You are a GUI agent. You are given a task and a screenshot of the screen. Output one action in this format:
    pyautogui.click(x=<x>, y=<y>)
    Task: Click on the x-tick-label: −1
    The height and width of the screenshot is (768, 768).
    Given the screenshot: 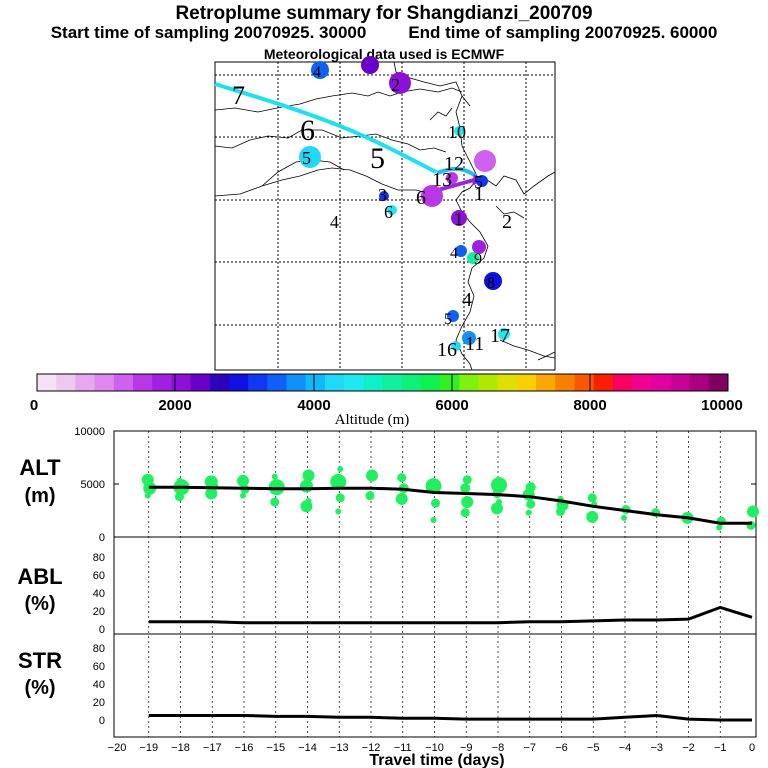 What is the action you would take?
    pyautogui.click(x=720, y=748)
    